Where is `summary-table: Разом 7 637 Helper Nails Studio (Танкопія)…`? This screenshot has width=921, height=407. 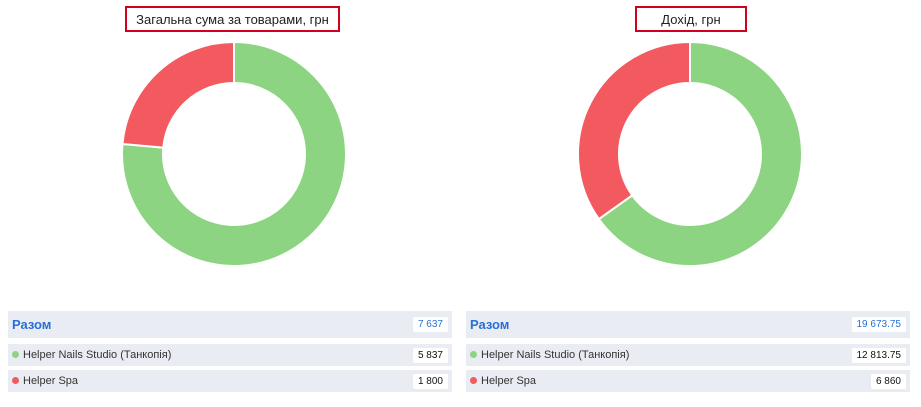 summary-table: Разом 7 637 Helper Nails Studio (Танкопія)… is located at coordinates (230, 353).